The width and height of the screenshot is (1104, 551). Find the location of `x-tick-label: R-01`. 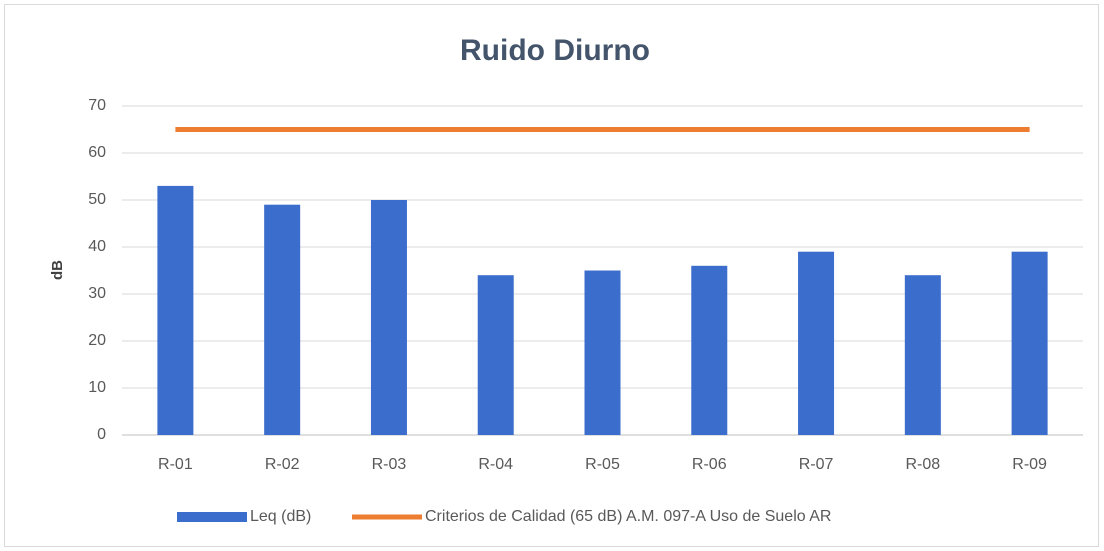

x-tick-label: R-01 is located at coordinates (175, 464).